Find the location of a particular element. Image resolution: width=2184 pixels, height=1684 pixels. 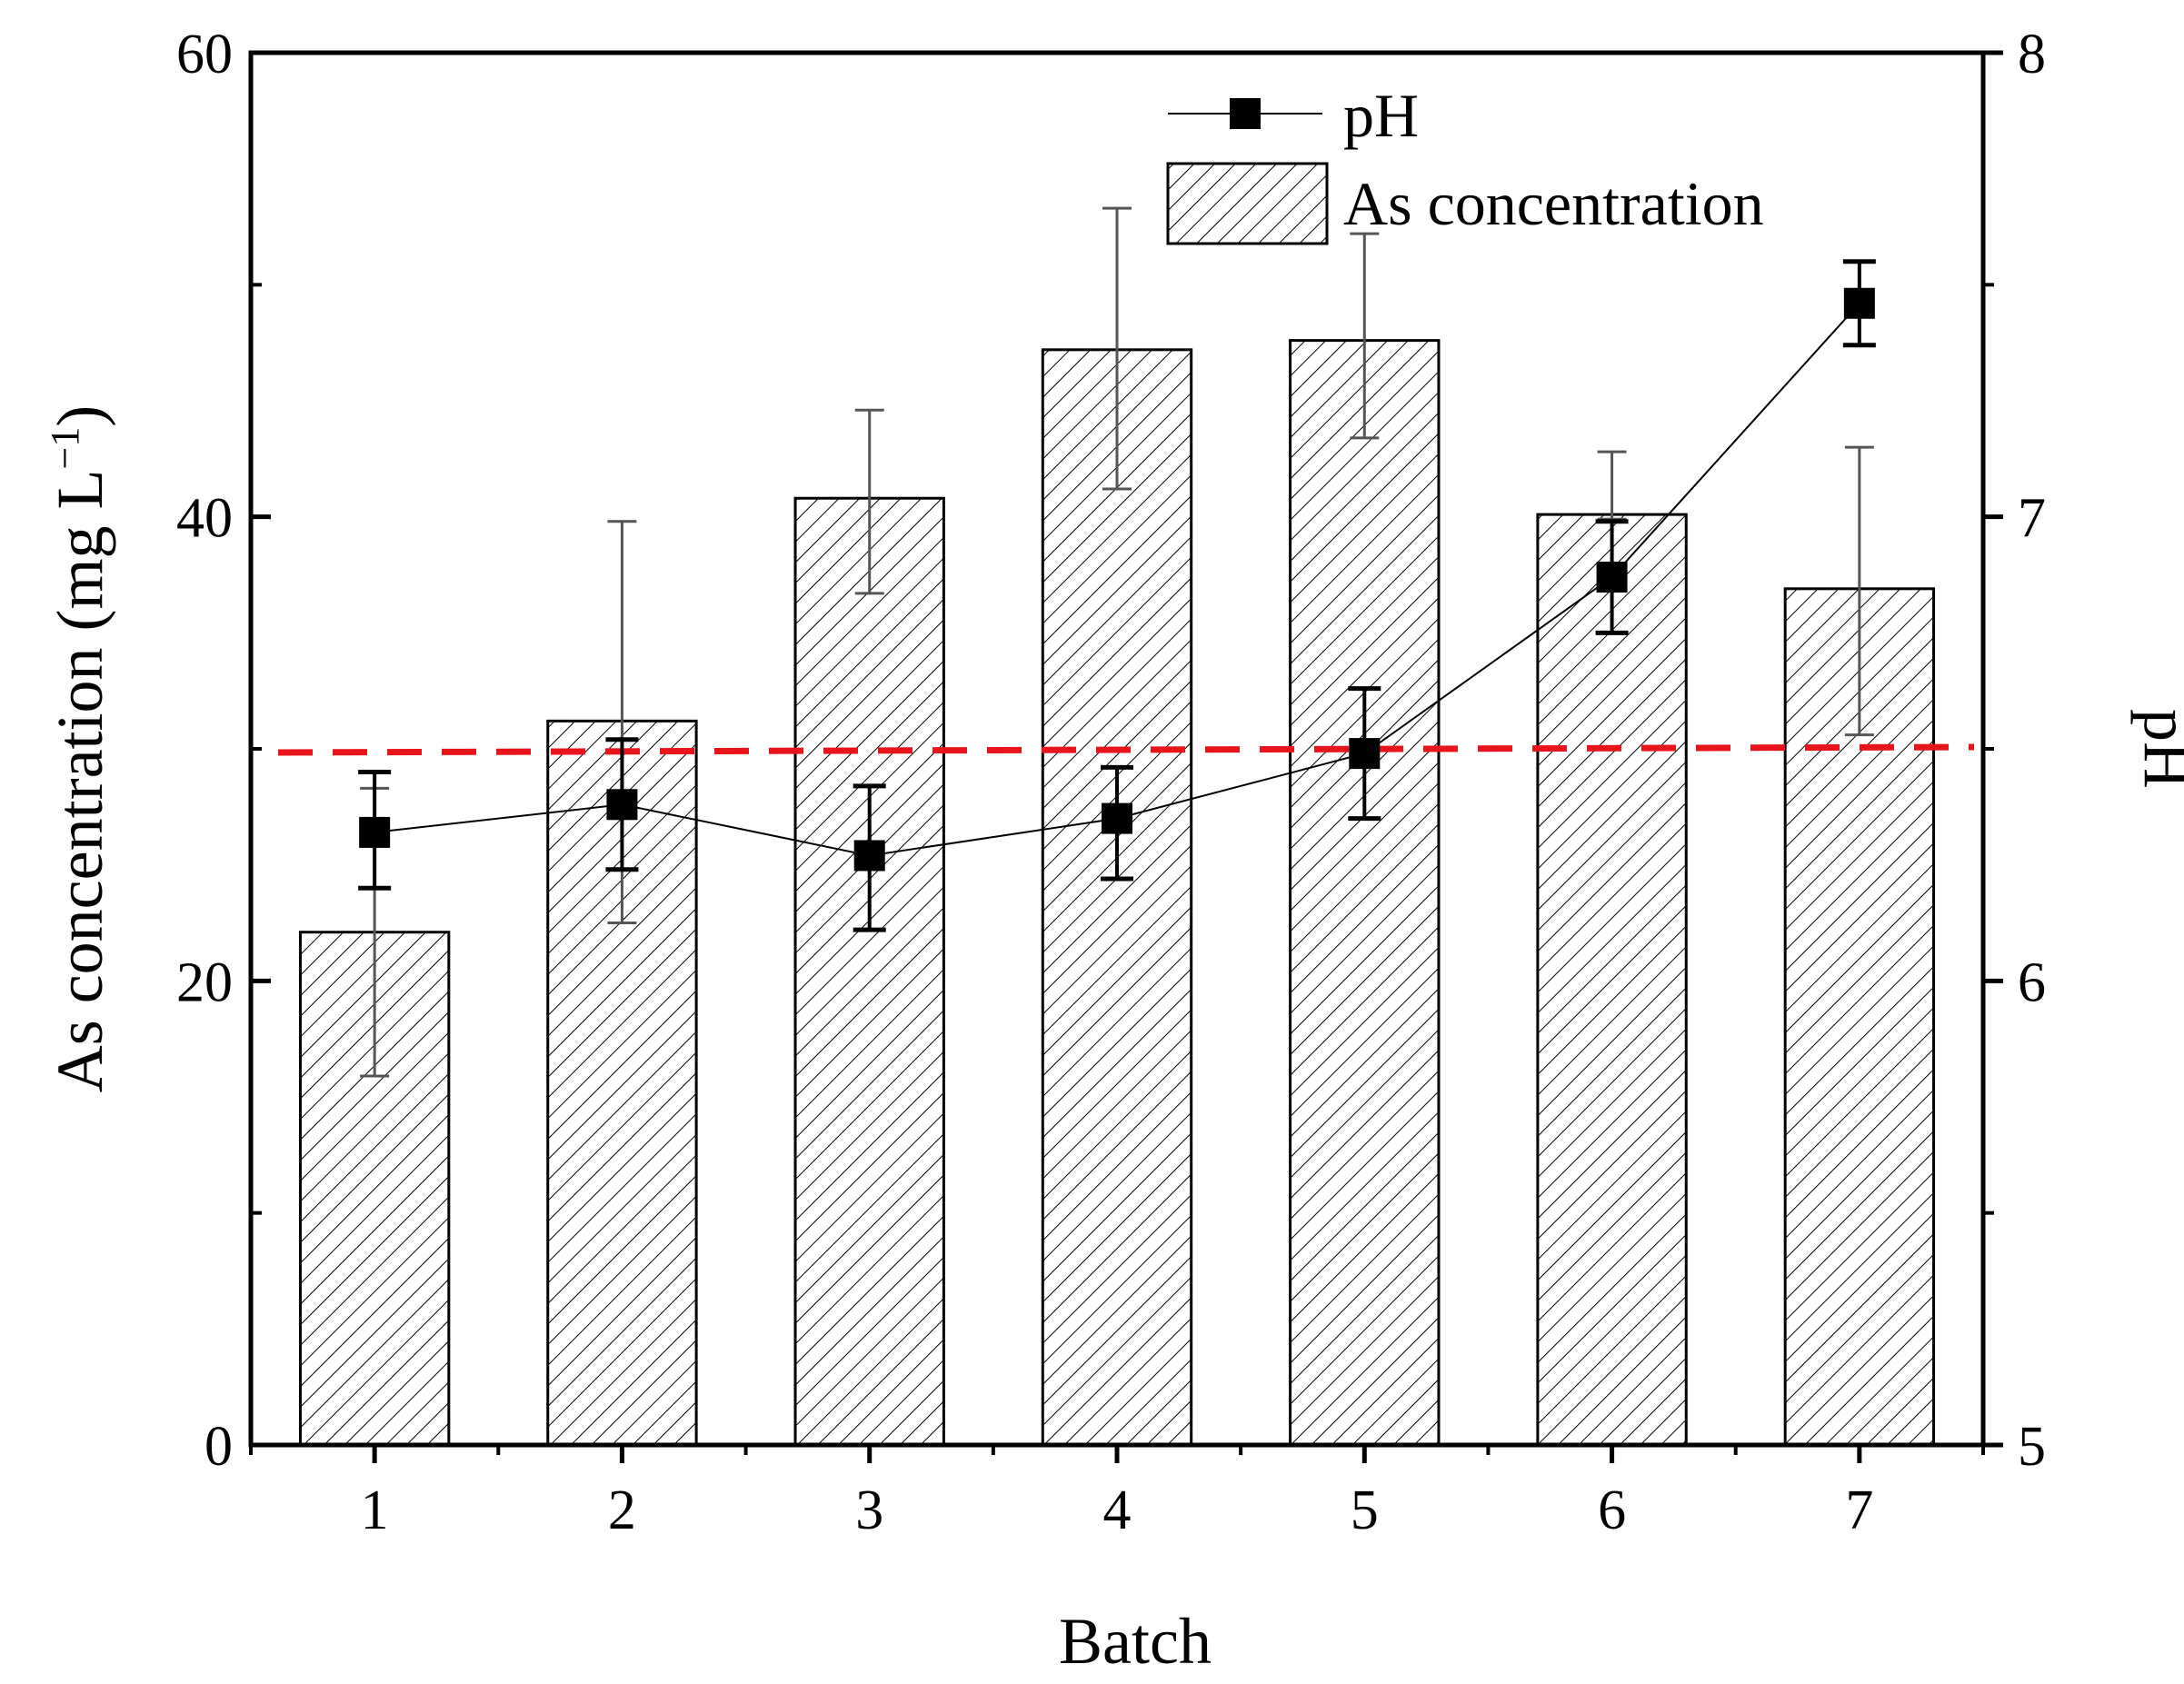

y-tick-label-60: 60 is located at coordinates (205, 54).